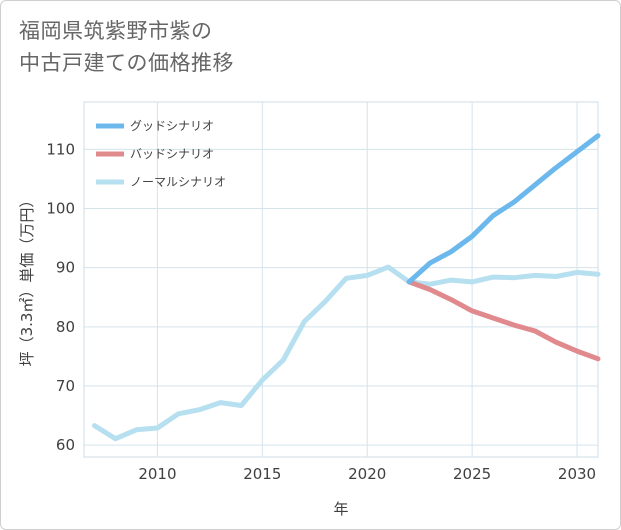 This screenshot has width=621, height=530. What do you see at coordinates (178, 182) in the screenshot?
I see `legend-label: ノーマルシナリオ` at bounding box center [178, 182].